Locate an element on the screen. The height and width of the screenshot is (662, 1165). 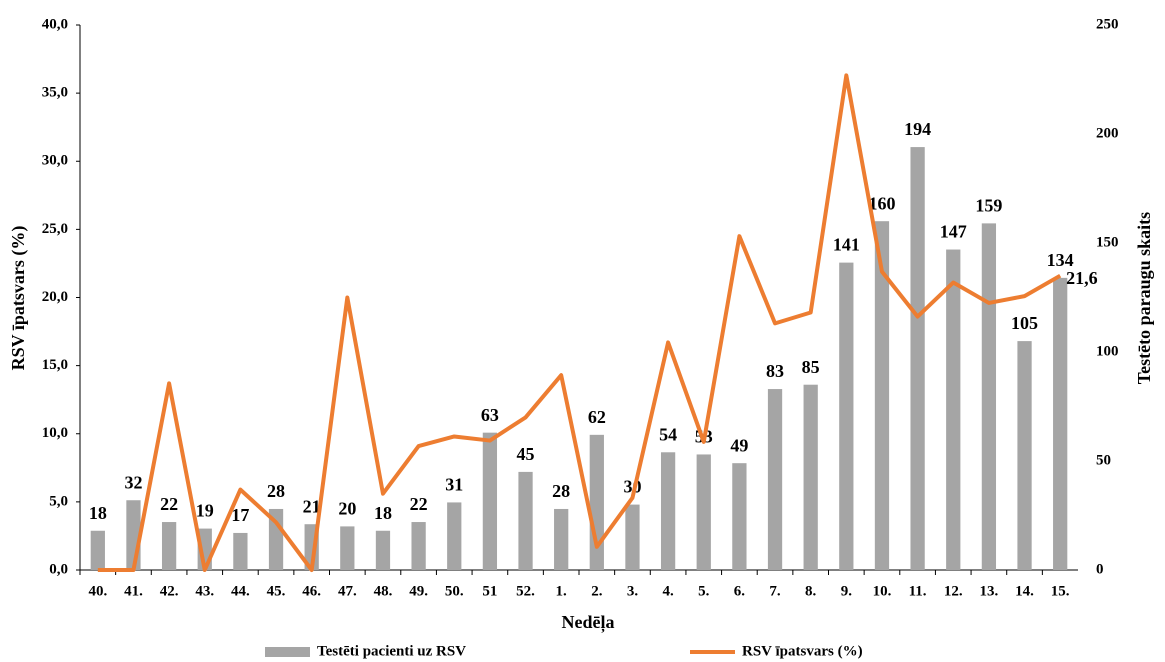
bar-value-label: 105 is located at coordinates (1024, 323).